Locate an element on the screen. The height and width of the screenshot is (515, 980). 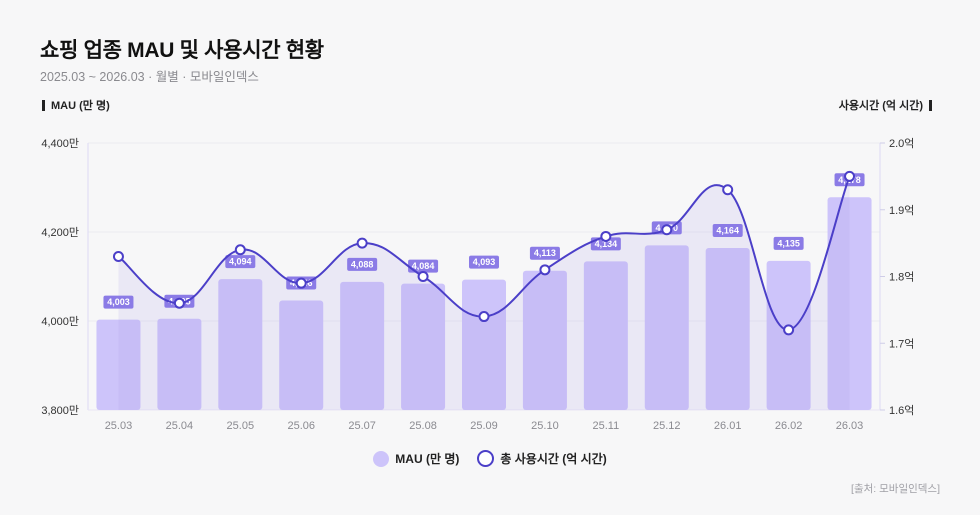
x-tick-label: 25.04 is located at coordinates (180, 426).